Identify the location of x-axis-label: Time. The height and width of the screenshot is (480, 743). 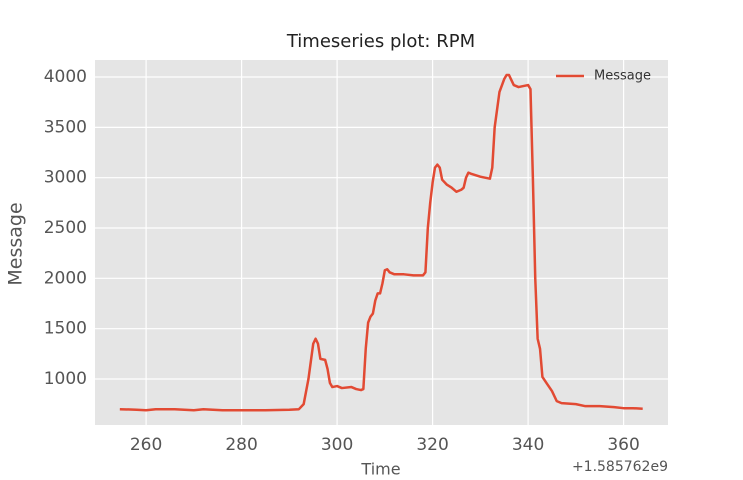
(380, 469).